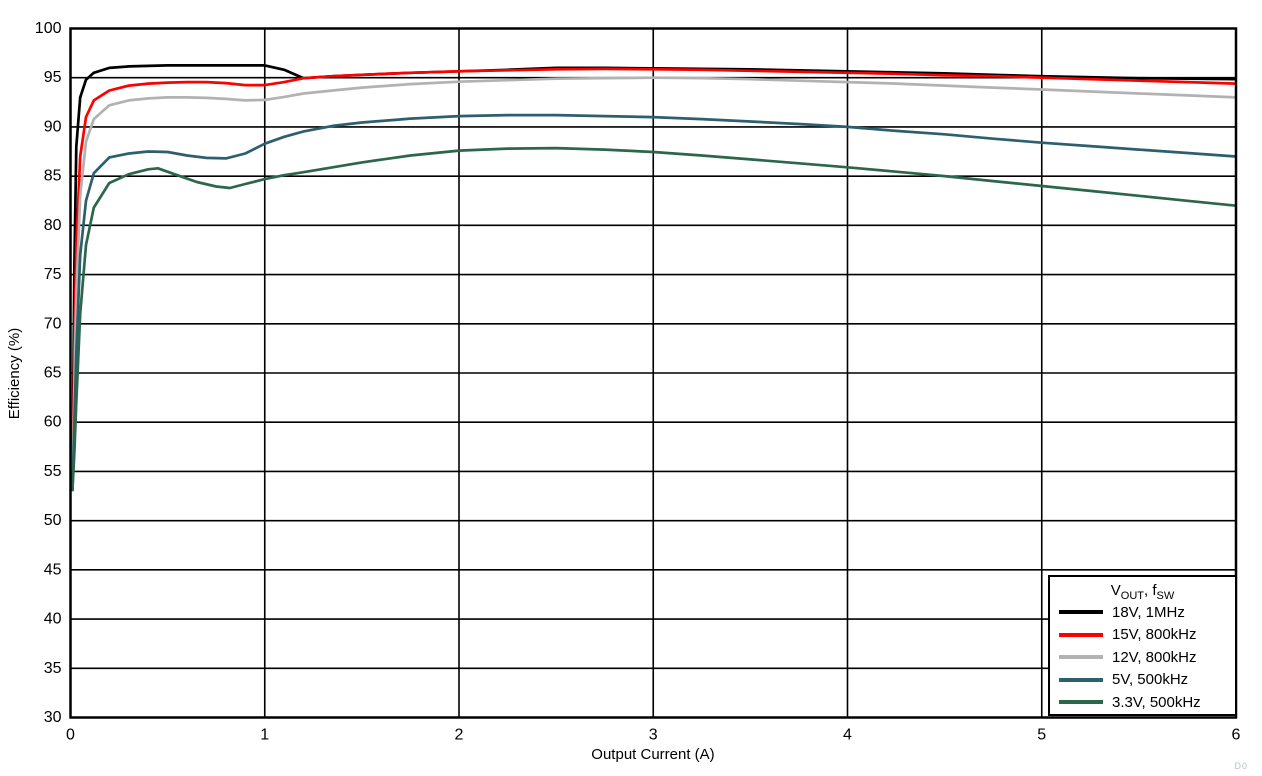 This screenshot has width=1262, height=776. Describe the element at coordinates (53, 520) in the screenshot. I see `y-tick-label: 50` at that location.